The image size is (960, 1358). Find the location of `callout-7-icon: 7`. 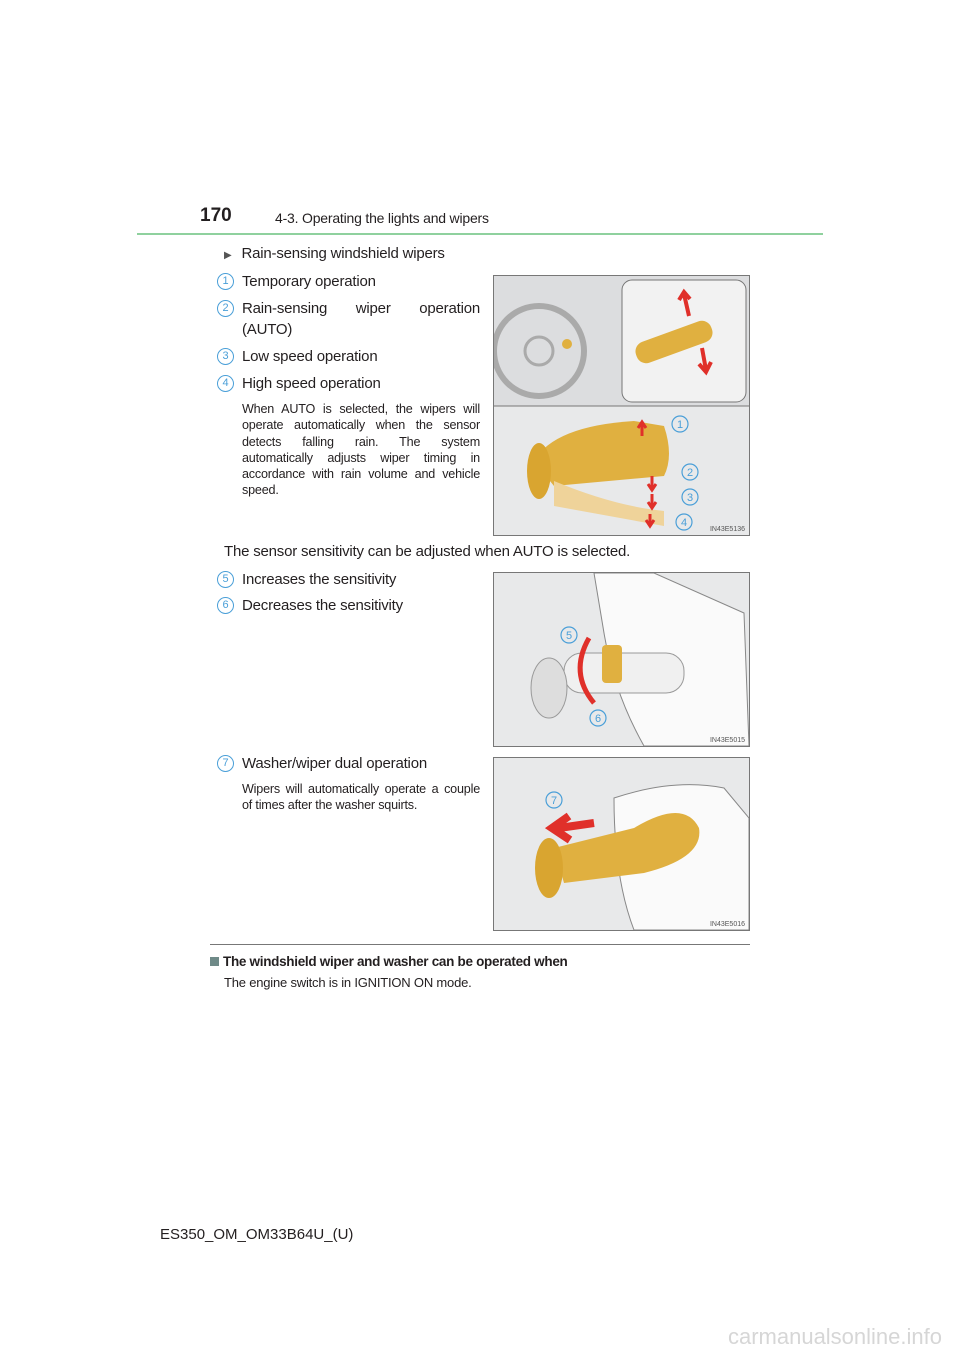

callout-7-icon: 7 is located at coordinates (225, 763).